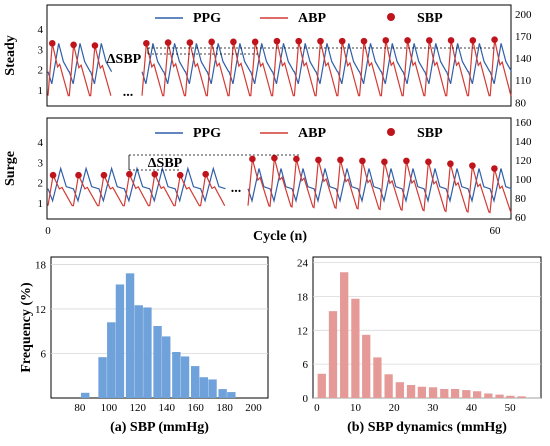 The width and height of the screenshot is (550, 446). What do you see at coordinates (496, 231) in the screenshot?
I see `x-tick: 60` at bounding box center [496, 231].